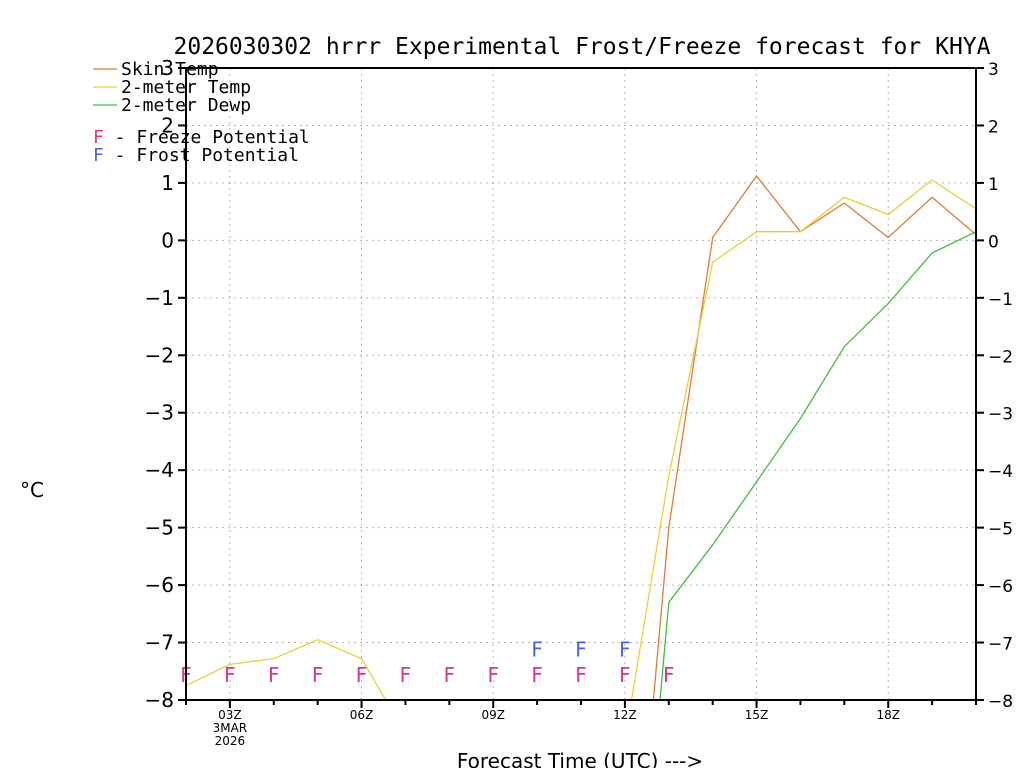 This screenshot has height=768, width=1024. Describe the element at coordinates (167, 240) in the screenshot. I see `y-tick-label-left: 0` at that location.